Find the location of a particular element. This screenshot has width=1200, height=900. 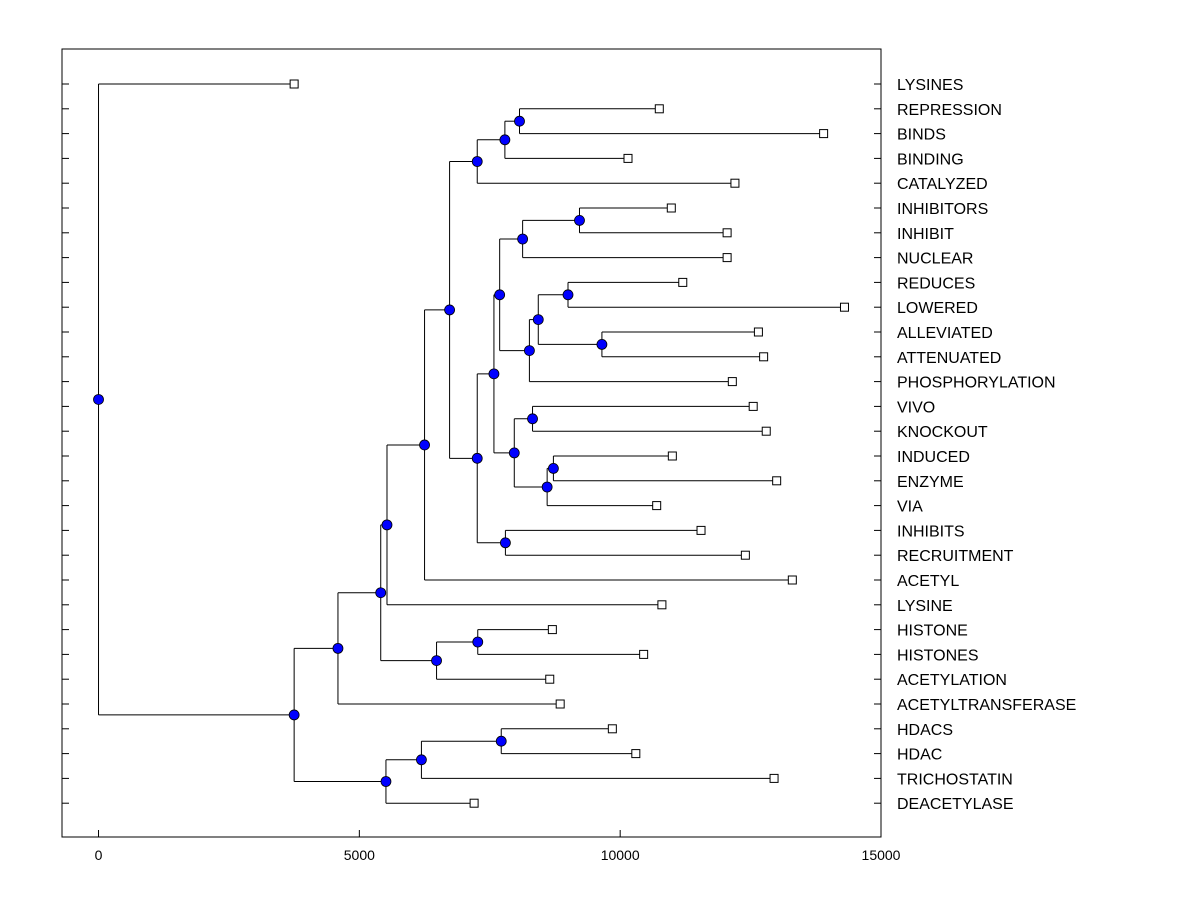

leaf-label: ACETYLTRANSFERASE is located at coordinates (986, 705).